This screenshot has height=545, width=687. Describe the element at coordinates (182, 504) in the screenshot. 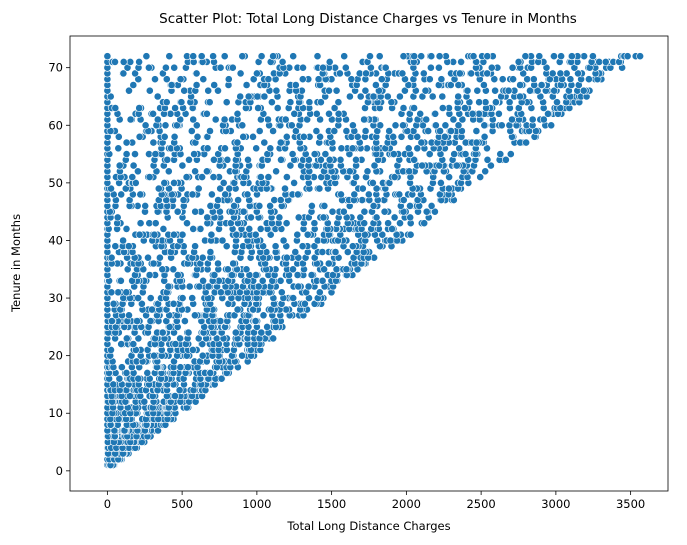

I see `x-tick-label: 500` at that location.